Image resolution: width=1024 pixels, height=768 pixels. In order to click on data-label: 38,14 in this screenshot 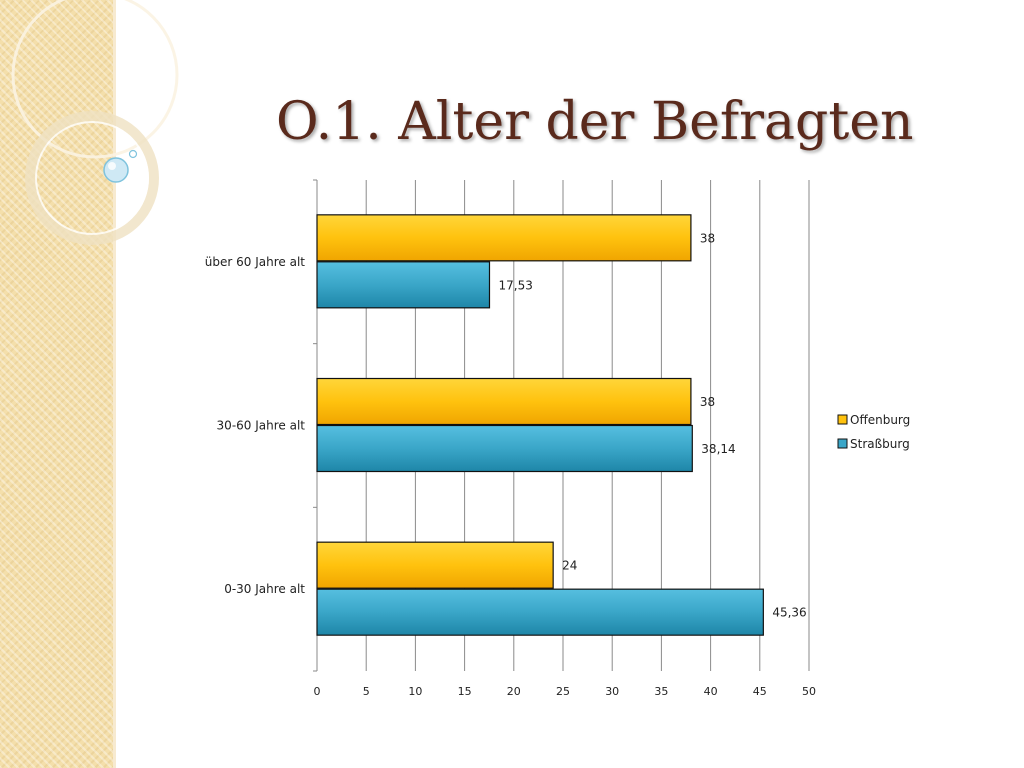, I will do `click(718, 449)`.